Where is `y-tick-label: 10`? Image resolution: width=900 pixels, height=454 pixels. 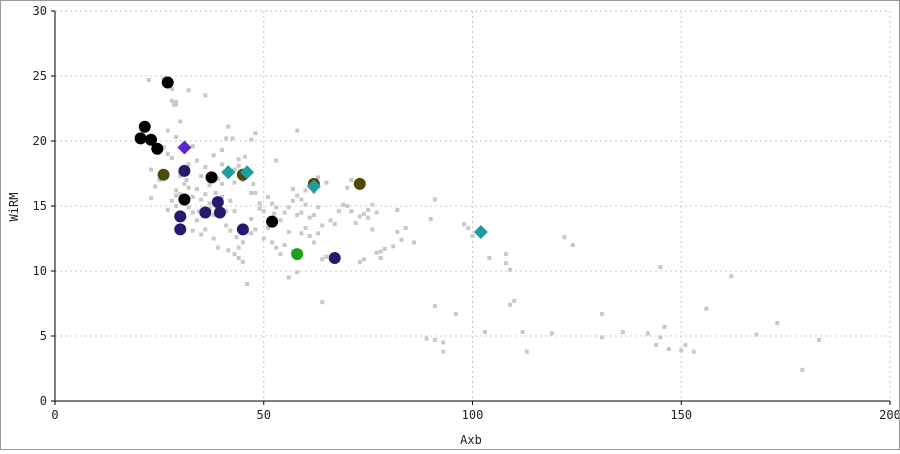
y-tick-label: 10 is located at coordinates (40, 271).